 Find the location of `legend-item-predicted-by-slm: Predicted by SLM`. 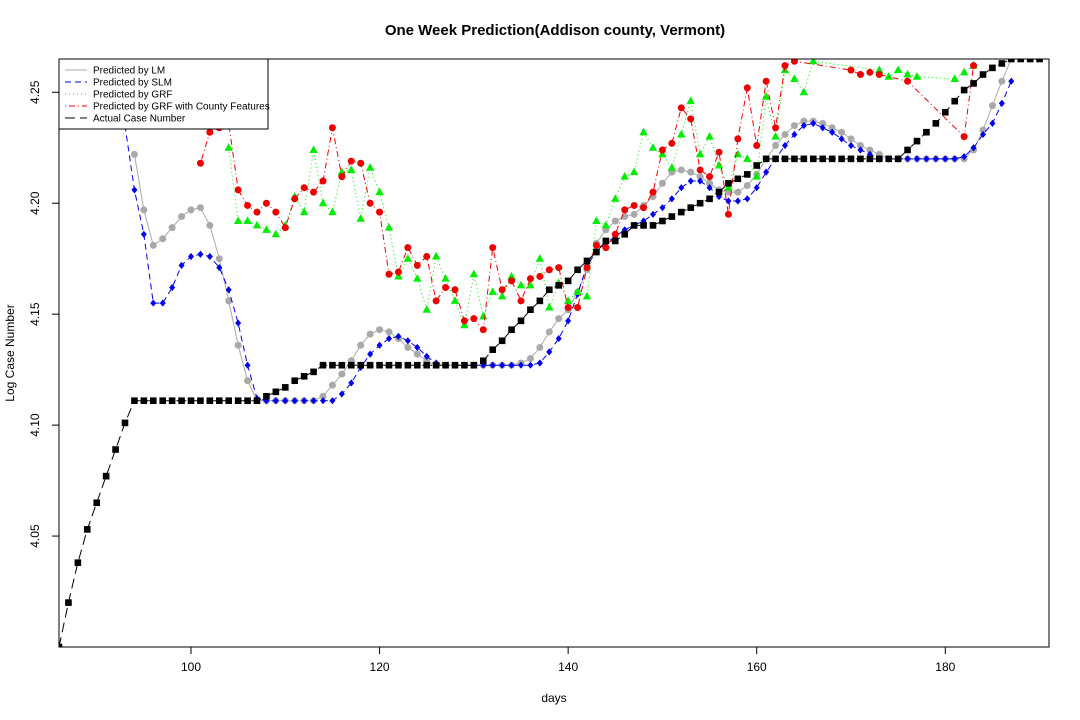

legend-item-predicted-by-slm: Predicted by SLM is located at coordinates (118, 83).